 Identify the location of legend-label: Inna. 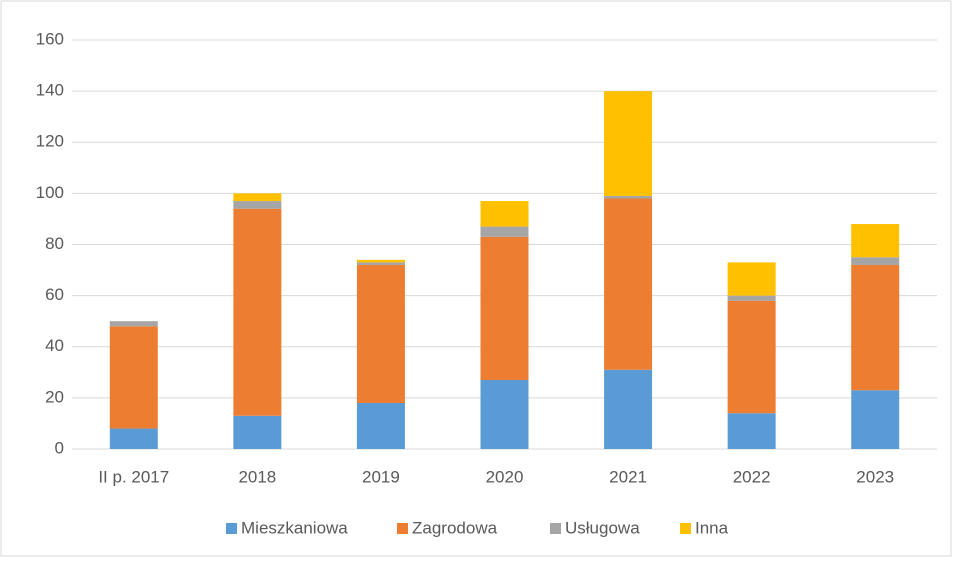
(712, 527).